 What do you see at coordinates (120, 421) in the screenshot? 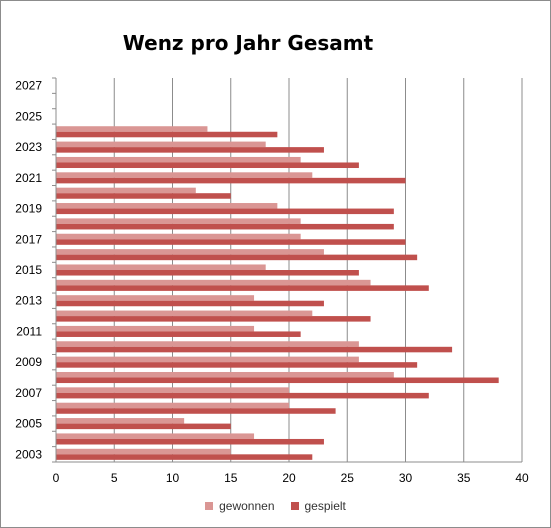
I see `bar-gewonnen-2005` at bounding box center [120, 421].